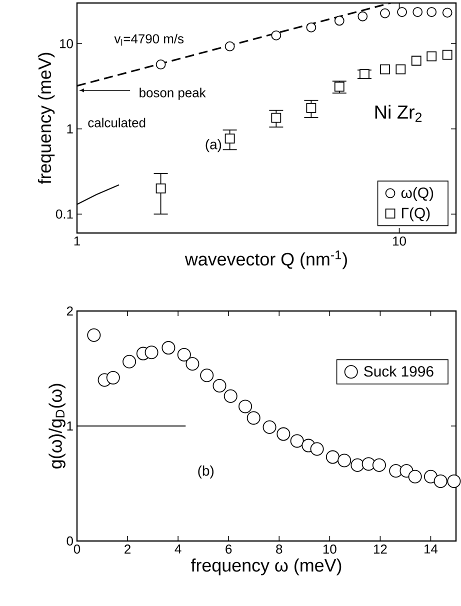  I want to click on annotation: calculated, so click(117, 123).